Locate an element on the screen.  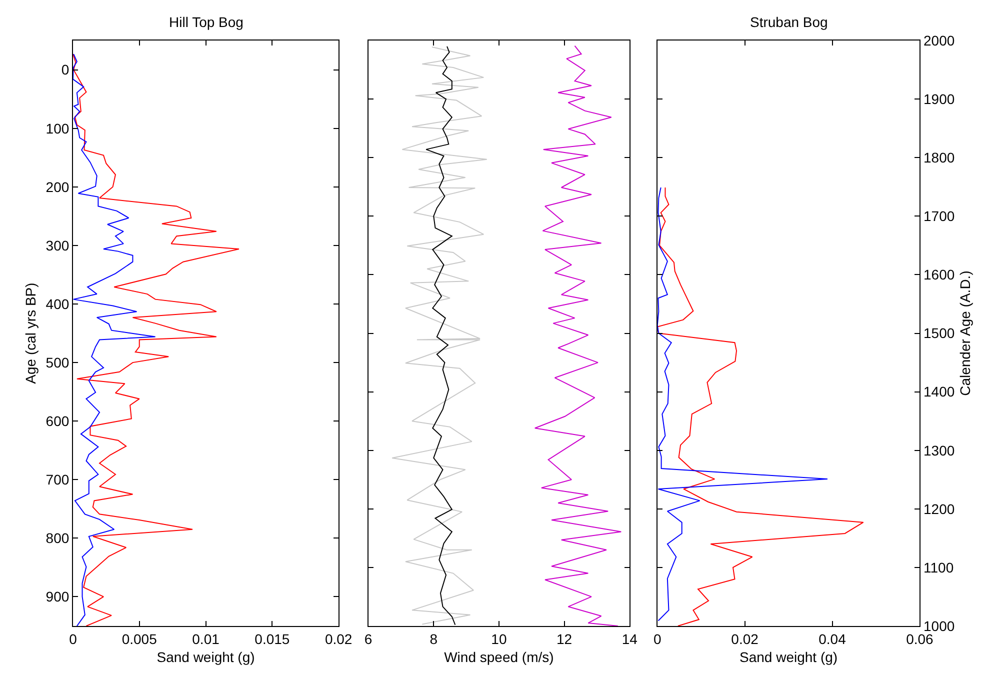
y-tick-label: 400 is located at coordinates (58, 304).